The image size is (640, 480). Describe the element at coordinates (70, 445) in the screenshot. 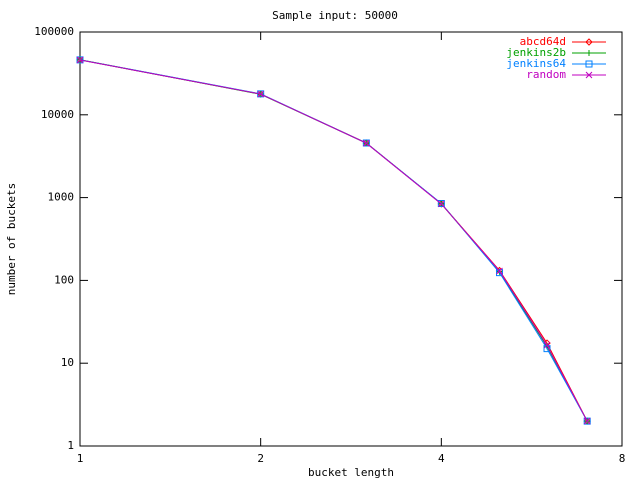

I see `y-tick-label: 1` at that location.